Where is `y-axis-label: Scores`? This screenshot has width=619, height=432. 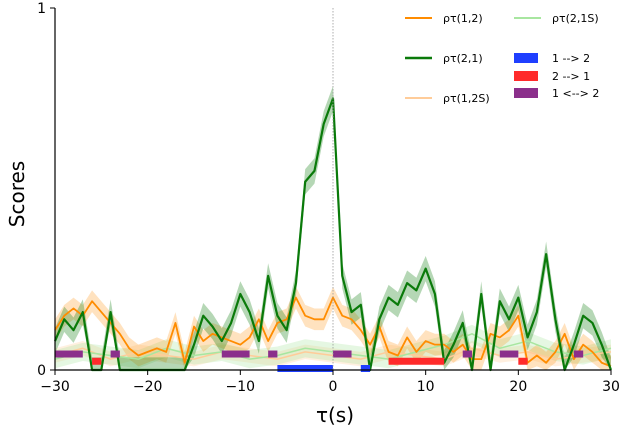 y-axis-label: Scores is located at coordinates (17, 194).